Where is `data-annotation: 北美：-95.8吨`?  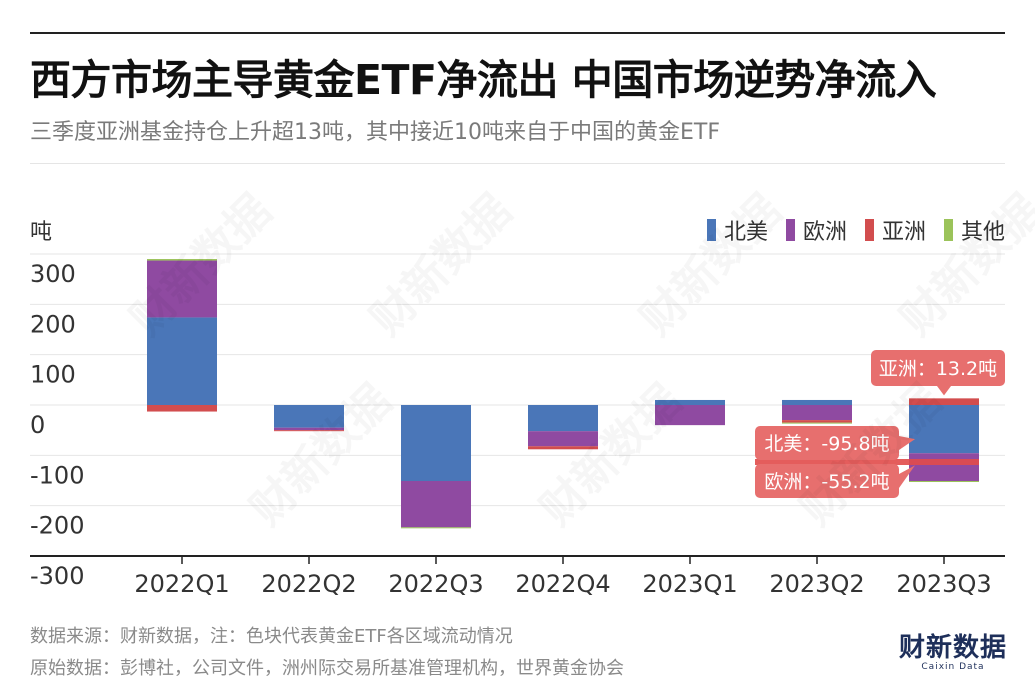
data-annotation: 北美：-95.8吨 is located at coordinates (835, 443).